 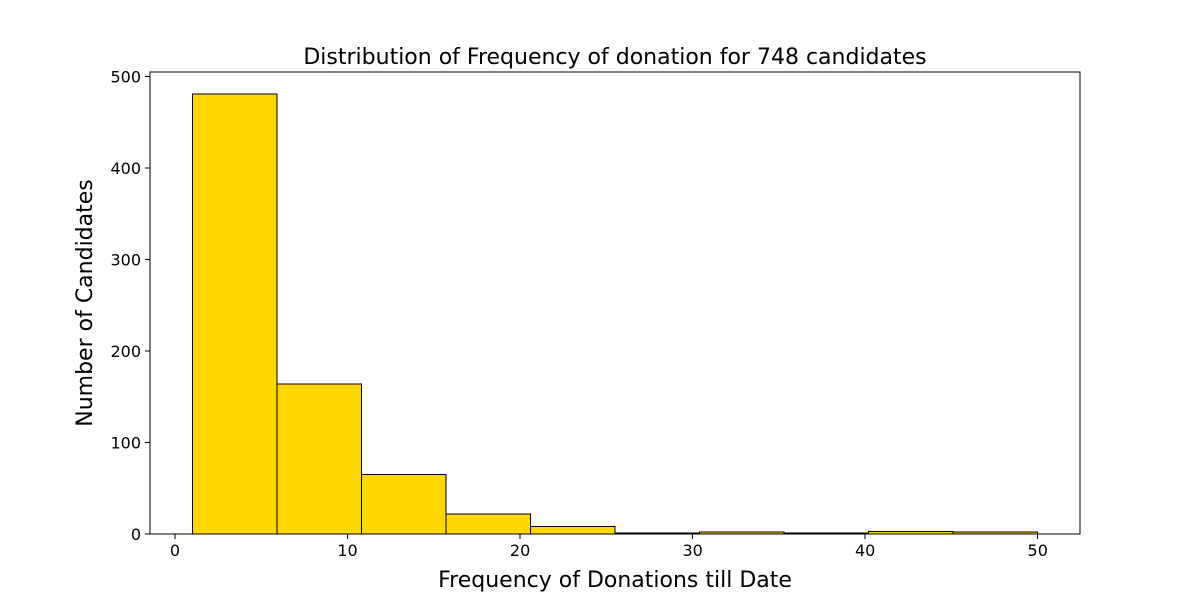 I want to click on x-tick-label-10: 10, so click(x=347, y=550).